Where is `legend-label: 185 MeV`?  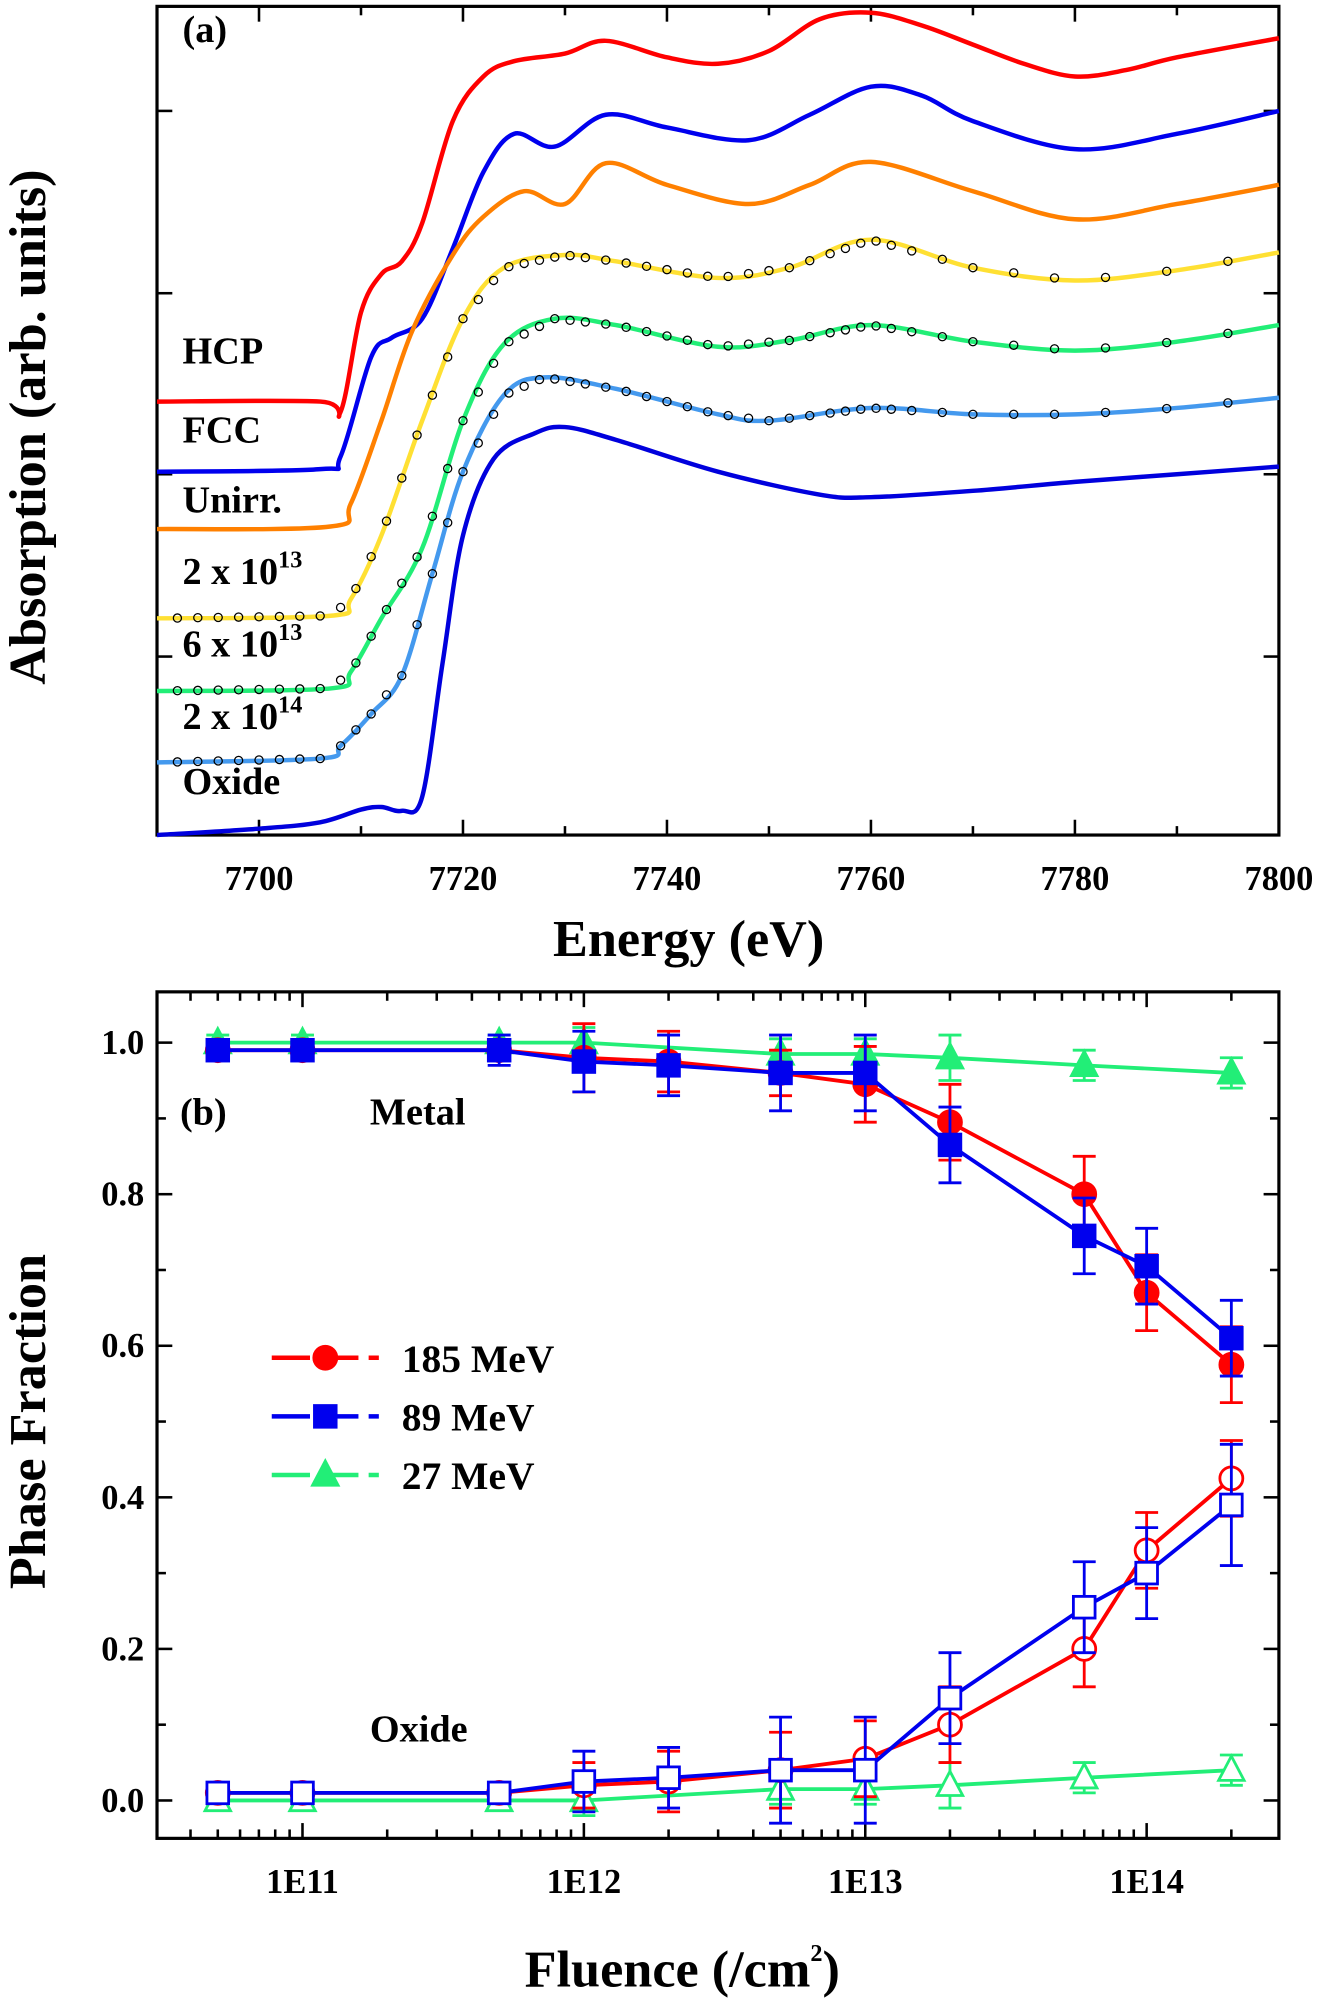
legend-label: 185 MeV is located at coordinates (478, 1359).